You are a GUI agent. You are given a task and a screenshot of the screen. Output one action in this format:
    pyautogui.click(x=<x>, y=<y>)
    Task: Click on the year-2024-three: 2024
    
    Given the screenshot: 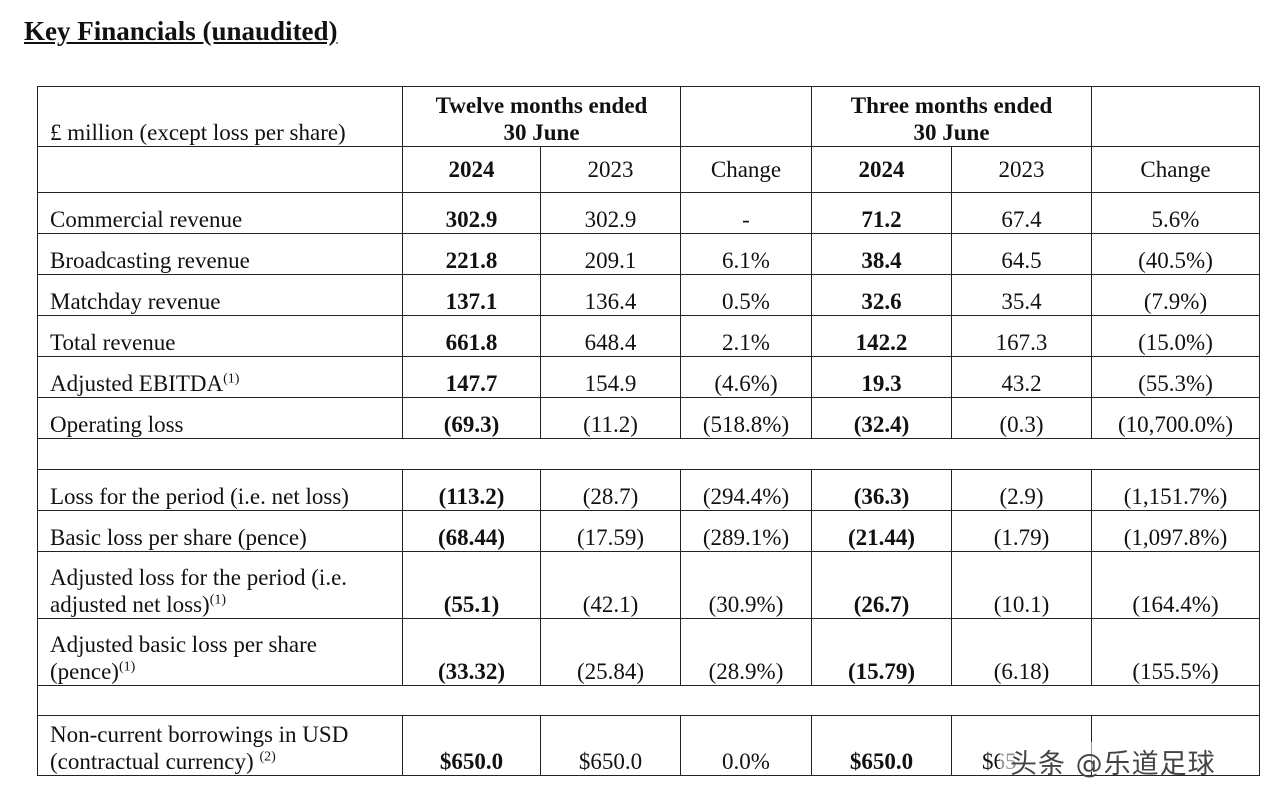 What is the action you would take?
    pyautogui.click(x=882, y=169)
    